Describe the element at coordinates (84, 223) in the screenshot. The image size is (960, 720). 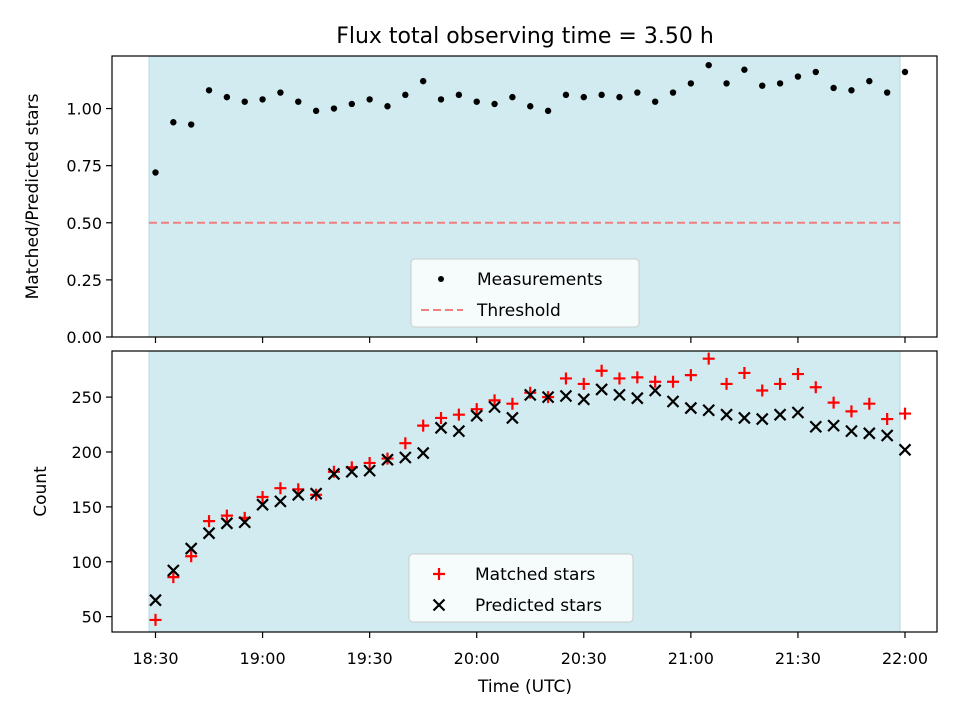
I see `y-tick-label: 0.50` at that location.